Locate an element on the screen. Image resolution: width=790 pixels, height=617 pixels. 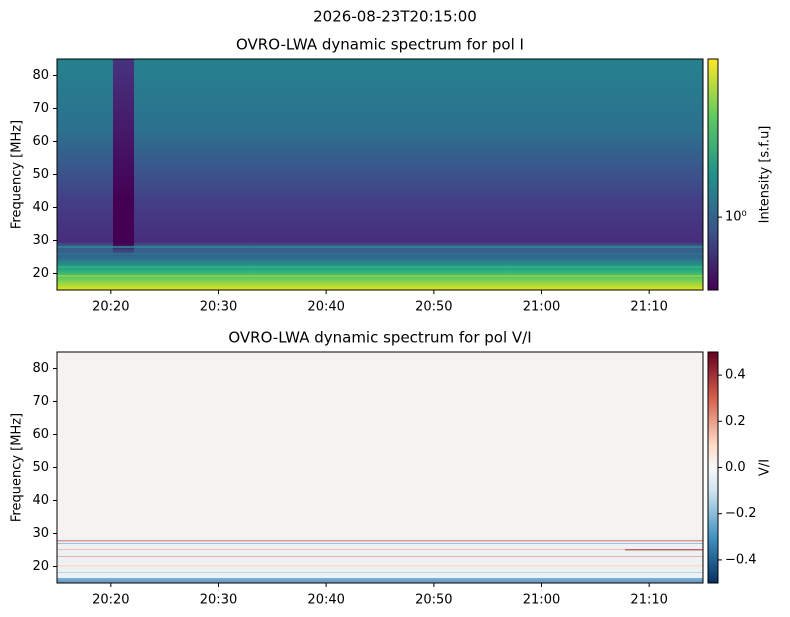
colorbar-label: Intensity [s.f.u] is located at coordinates (765, 175).